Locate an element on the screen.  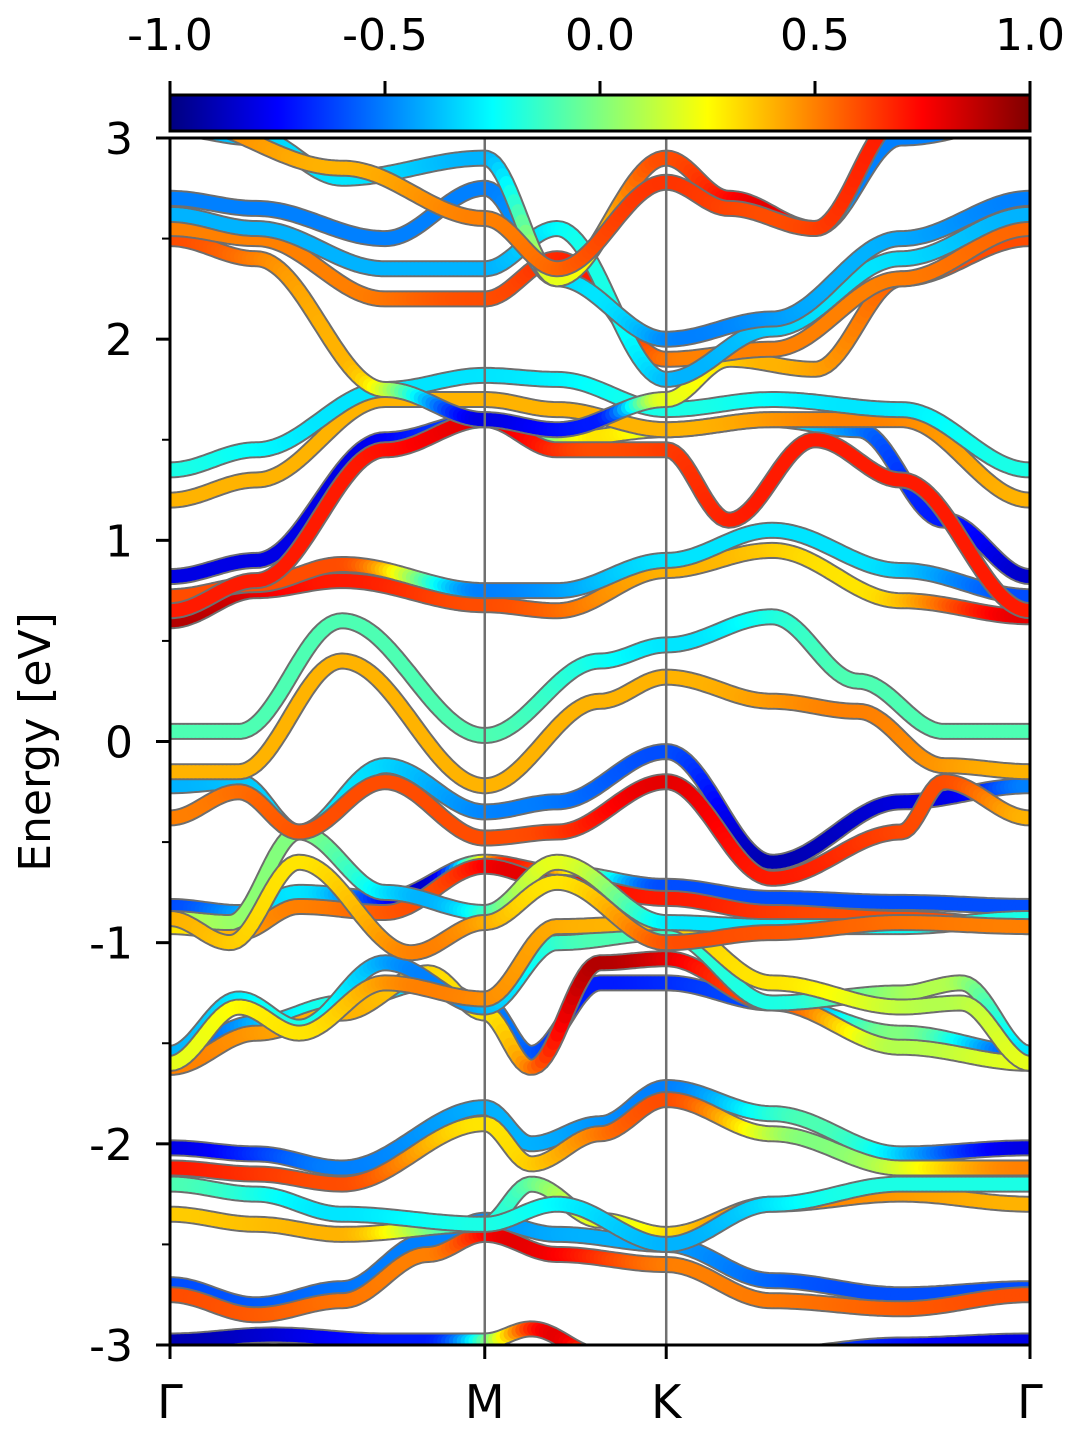
colorbar-tick-label-3: 0.5 is located at coordinates (815, 35).